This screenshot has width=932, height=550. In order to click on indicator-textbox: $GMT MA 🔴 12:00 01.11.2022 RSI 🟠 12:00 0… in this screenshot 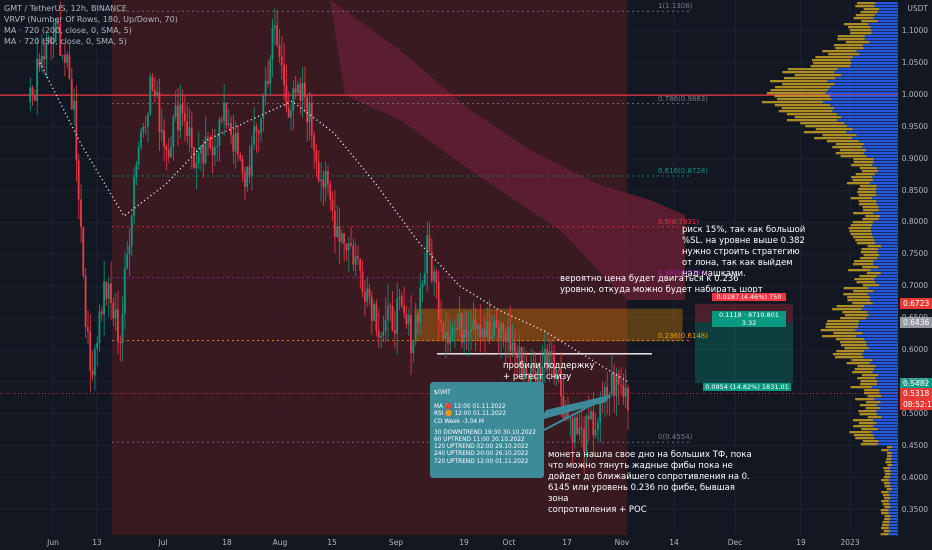, I will do `click(487, 430)`.